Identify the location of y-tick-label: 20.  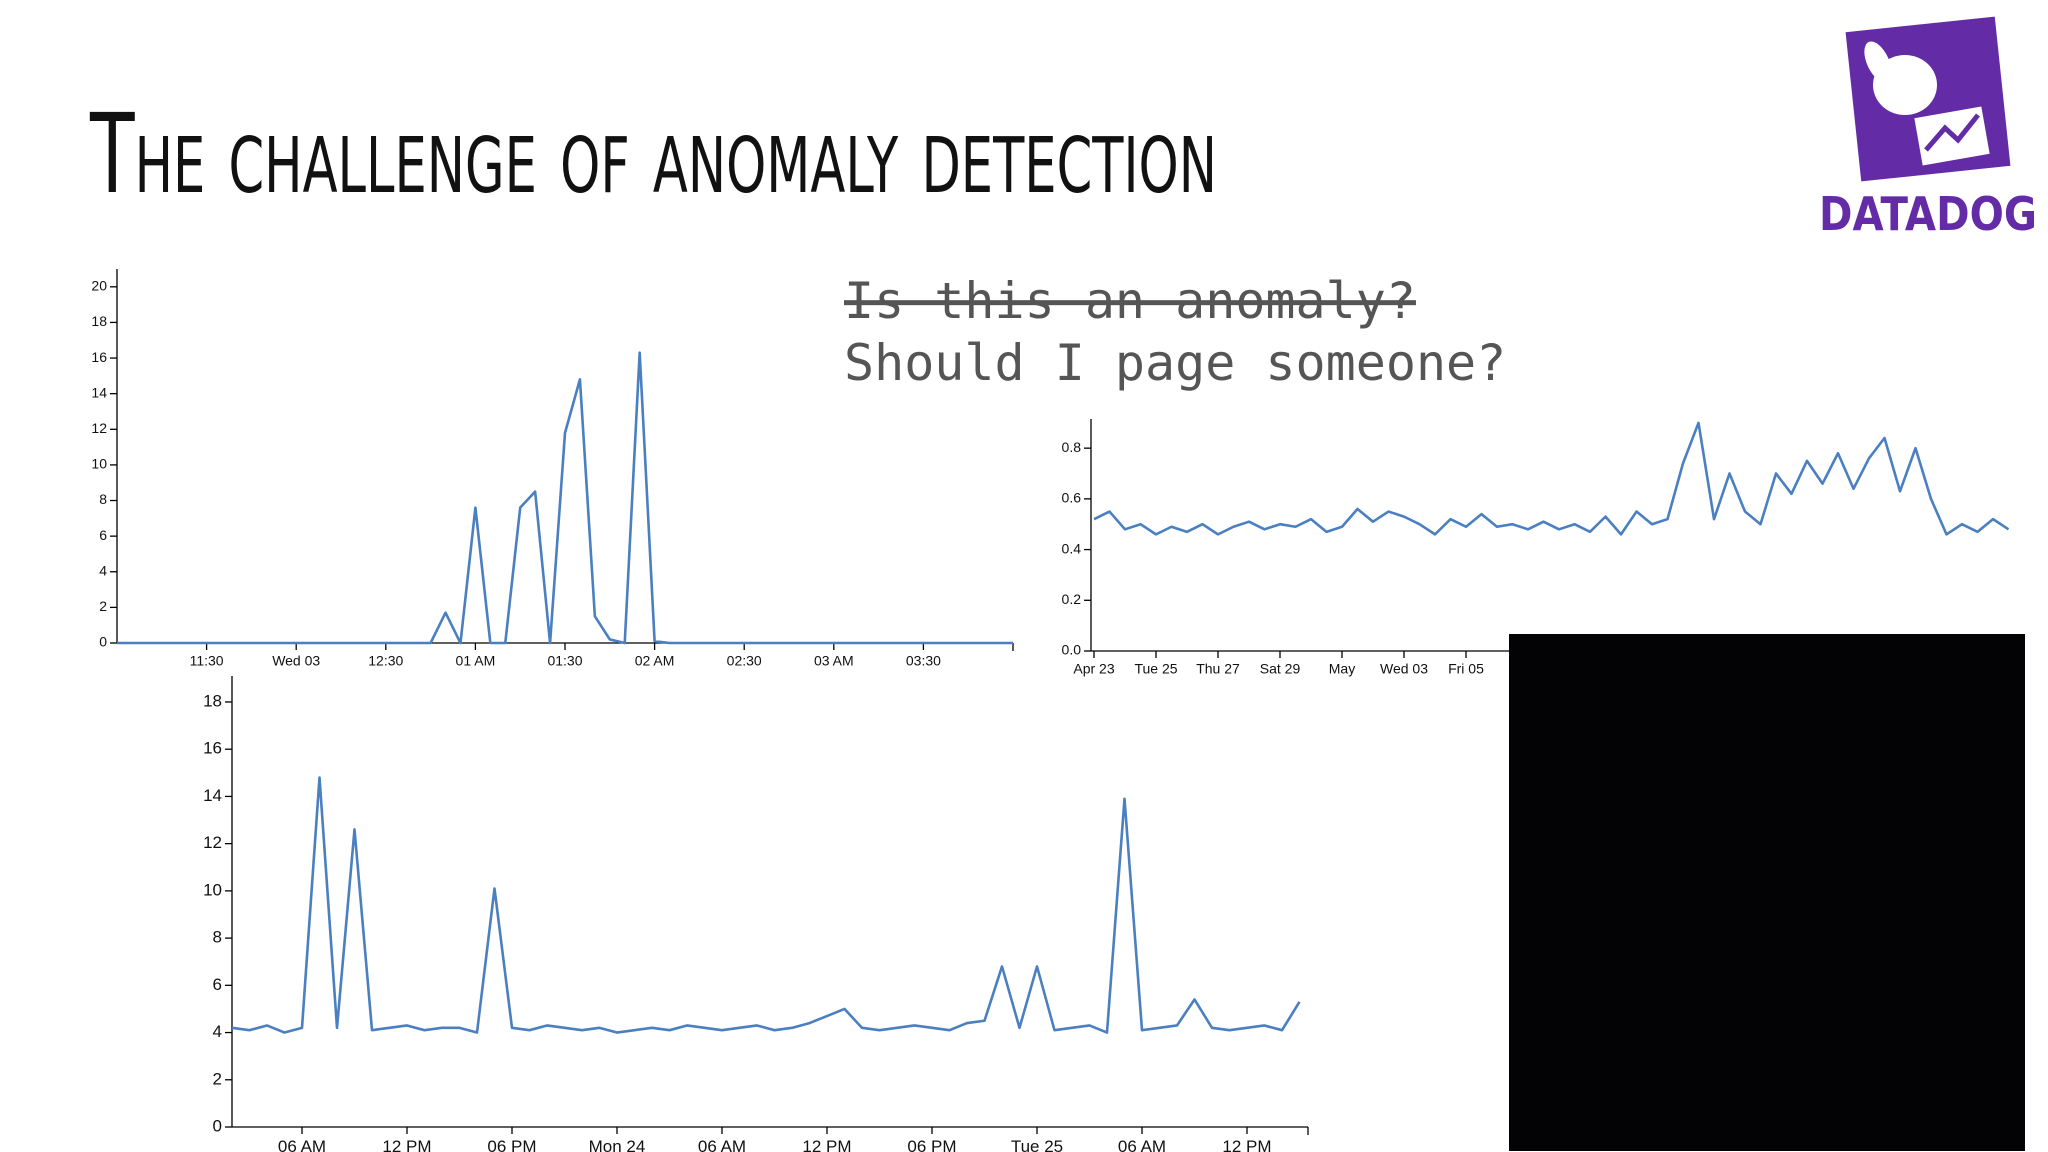
(99, 286).